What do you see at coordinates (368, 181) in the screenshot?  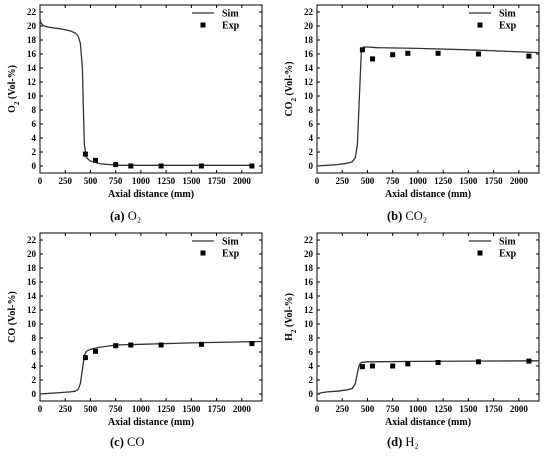 I see `x-tick-label: 500` at bounding box center [368, 181].